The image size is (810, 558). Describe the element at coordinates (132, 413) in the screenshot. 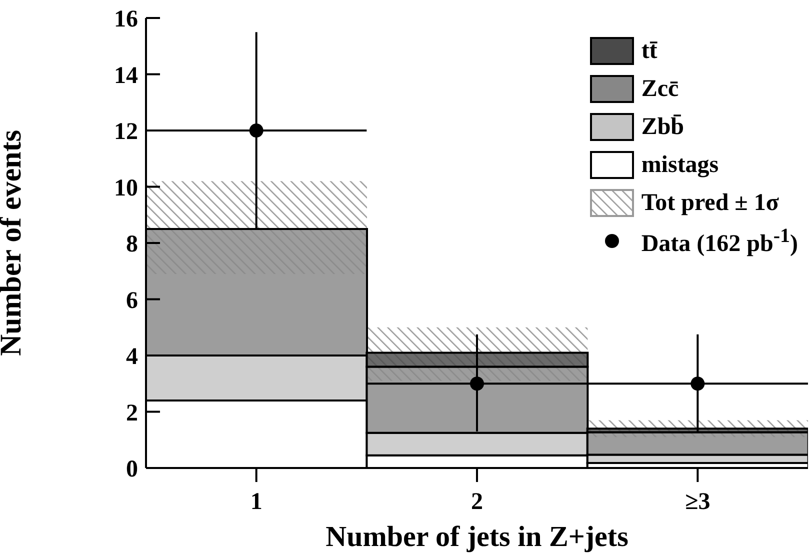

I see `y-tick-label: 2` at that location.